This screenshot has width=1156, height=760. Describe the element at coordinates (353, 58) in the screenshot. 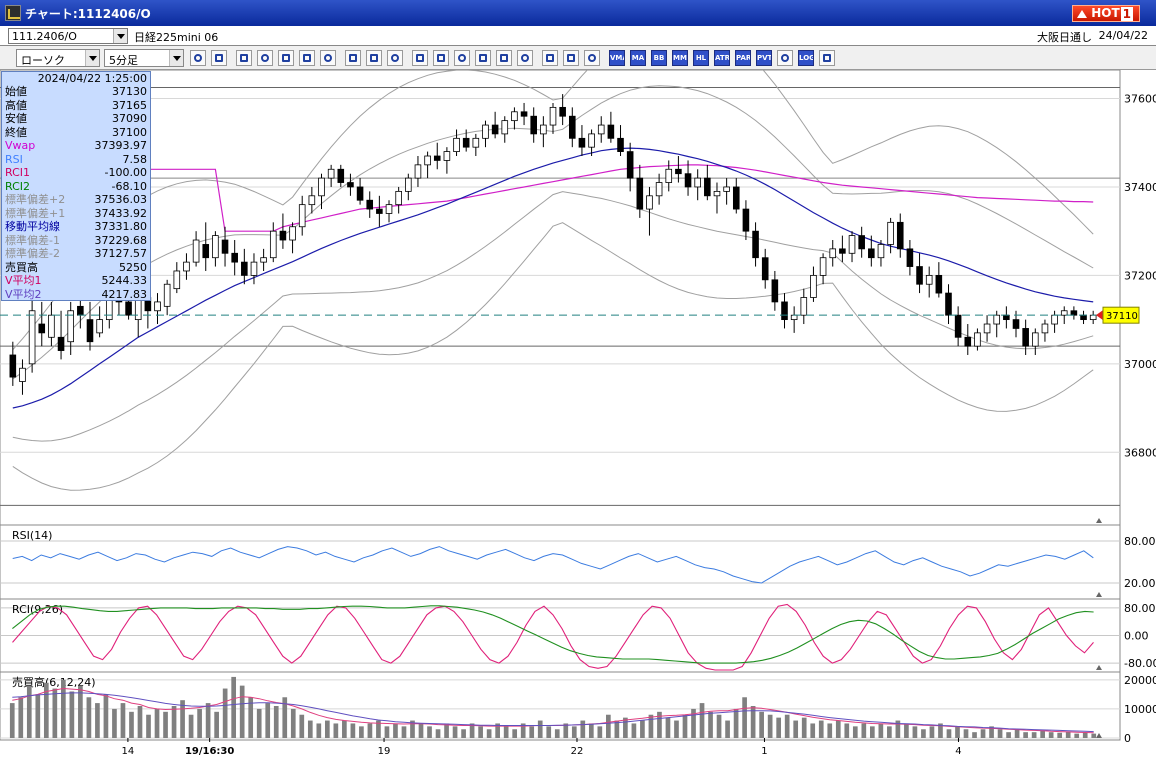

I see `candle-up-icon` at that location.